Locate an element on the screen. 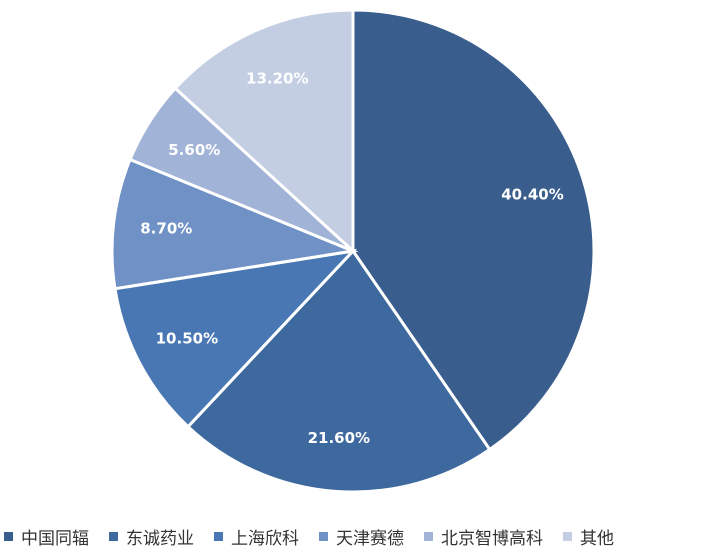  legend-item: 北京智博高科 is located at coordinates (483, 536).